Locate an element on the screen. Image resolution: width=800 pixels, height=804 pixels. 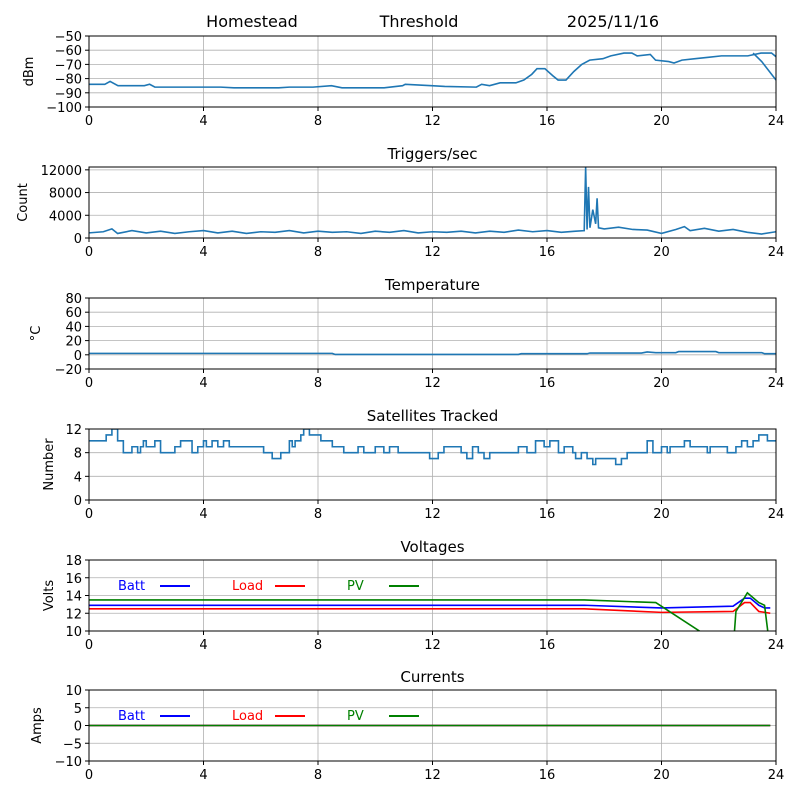
y-axis-label: °C is located at coordinates (36, 334).